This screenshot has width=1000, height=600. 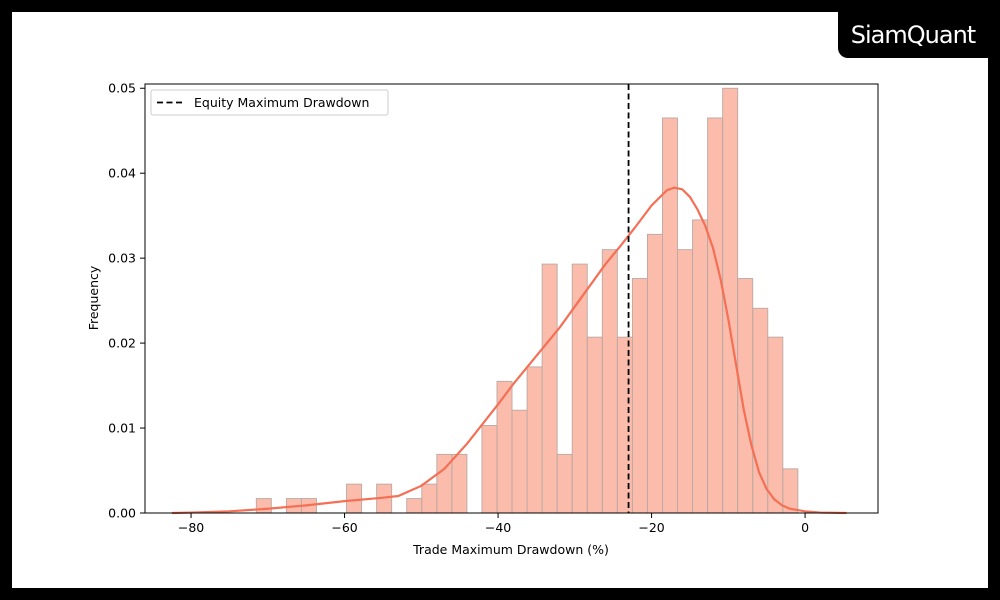 What do you see at coordinates (281, 102) in the screenshot?
I see `legend-entry-label: Equity Maximum Drawdown` at bounding box center [281, 102].